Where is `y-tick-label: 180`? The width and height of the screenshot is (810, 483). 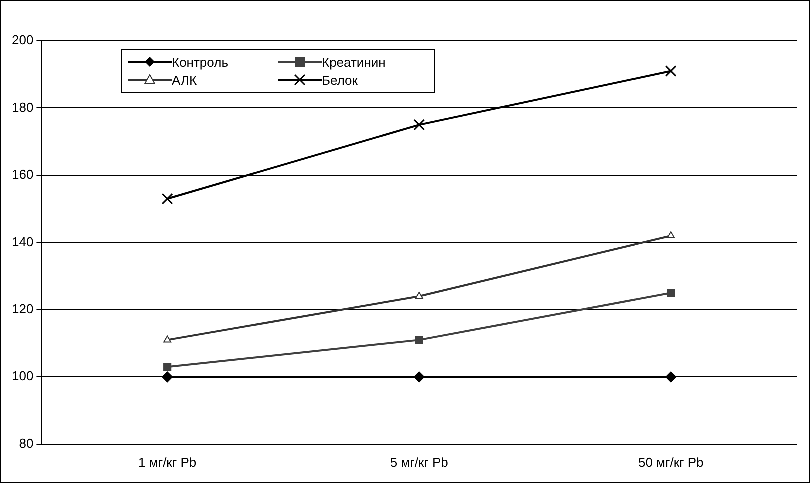 y-tick-label: 180 is located at coordinates (23, 107).